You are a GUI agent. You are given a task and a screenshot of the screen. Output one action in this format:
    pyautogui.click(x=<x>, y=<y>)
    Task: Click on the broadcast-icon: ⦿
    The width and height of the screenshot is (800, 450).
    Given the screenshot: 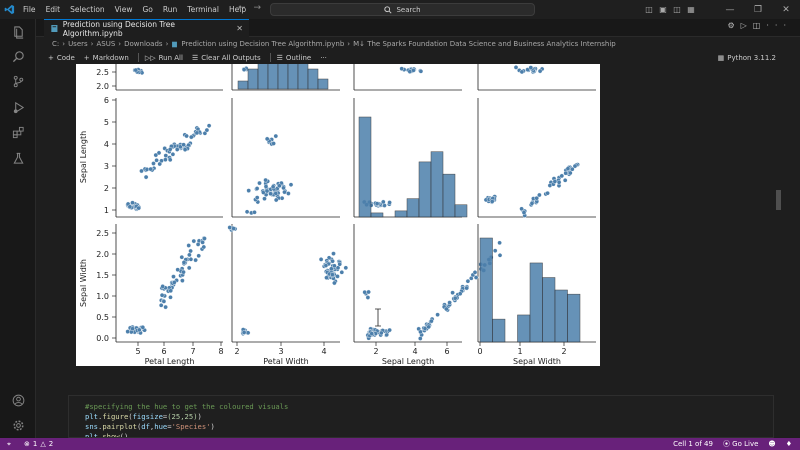 What is the action you would take?
    pyautogui.click(x=726, y=444)
    